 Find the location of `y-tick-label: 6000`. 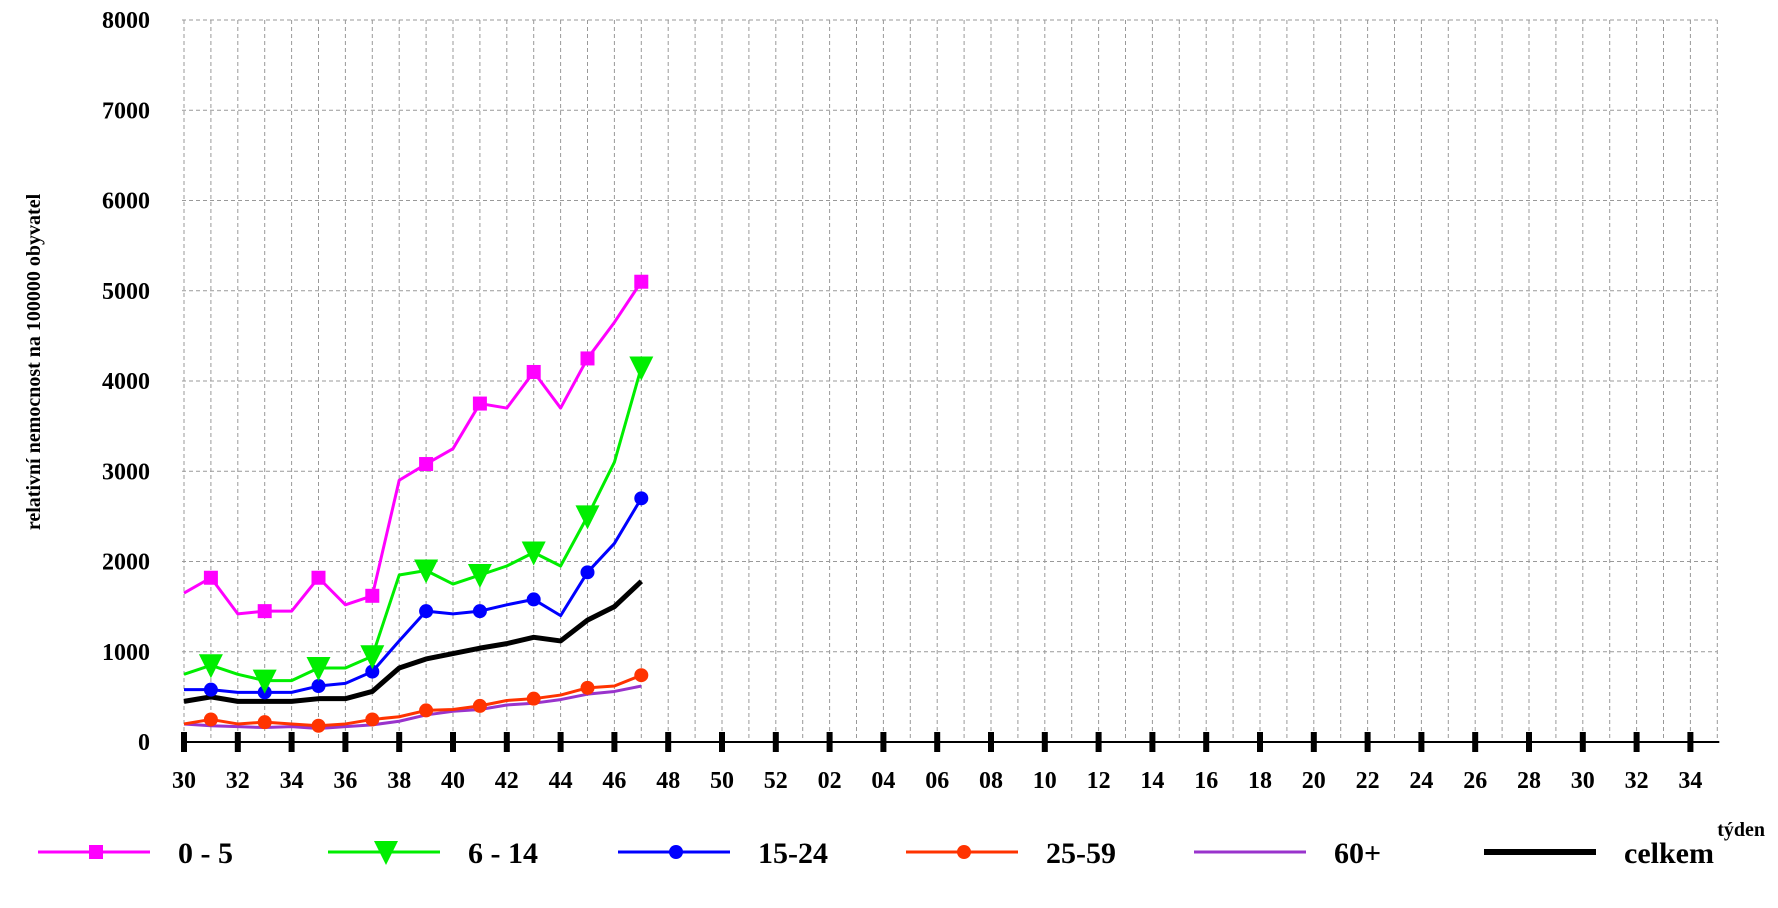

y-tick-label: 6000 is located at coordinates (126, 202).